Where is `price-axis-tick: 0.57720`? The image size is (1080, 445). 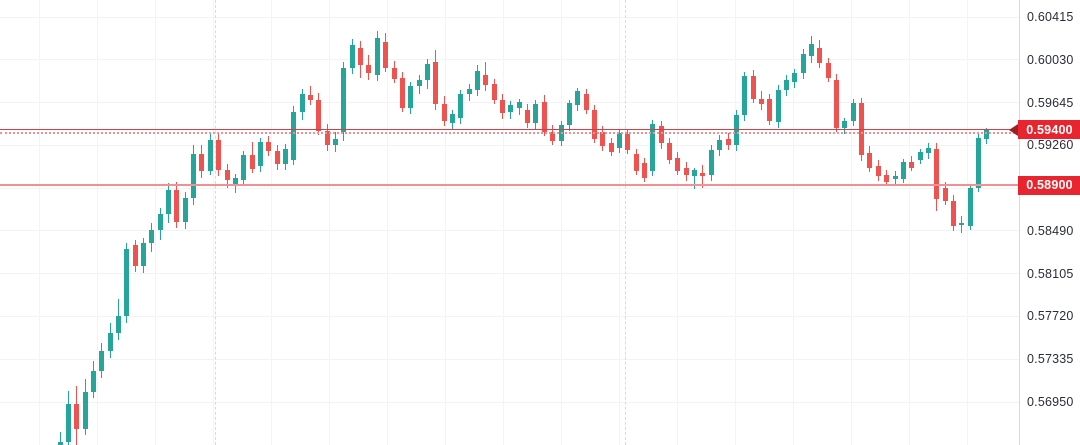
price-axis-tick: 0.57720 is located at coordinates (1050, 316).